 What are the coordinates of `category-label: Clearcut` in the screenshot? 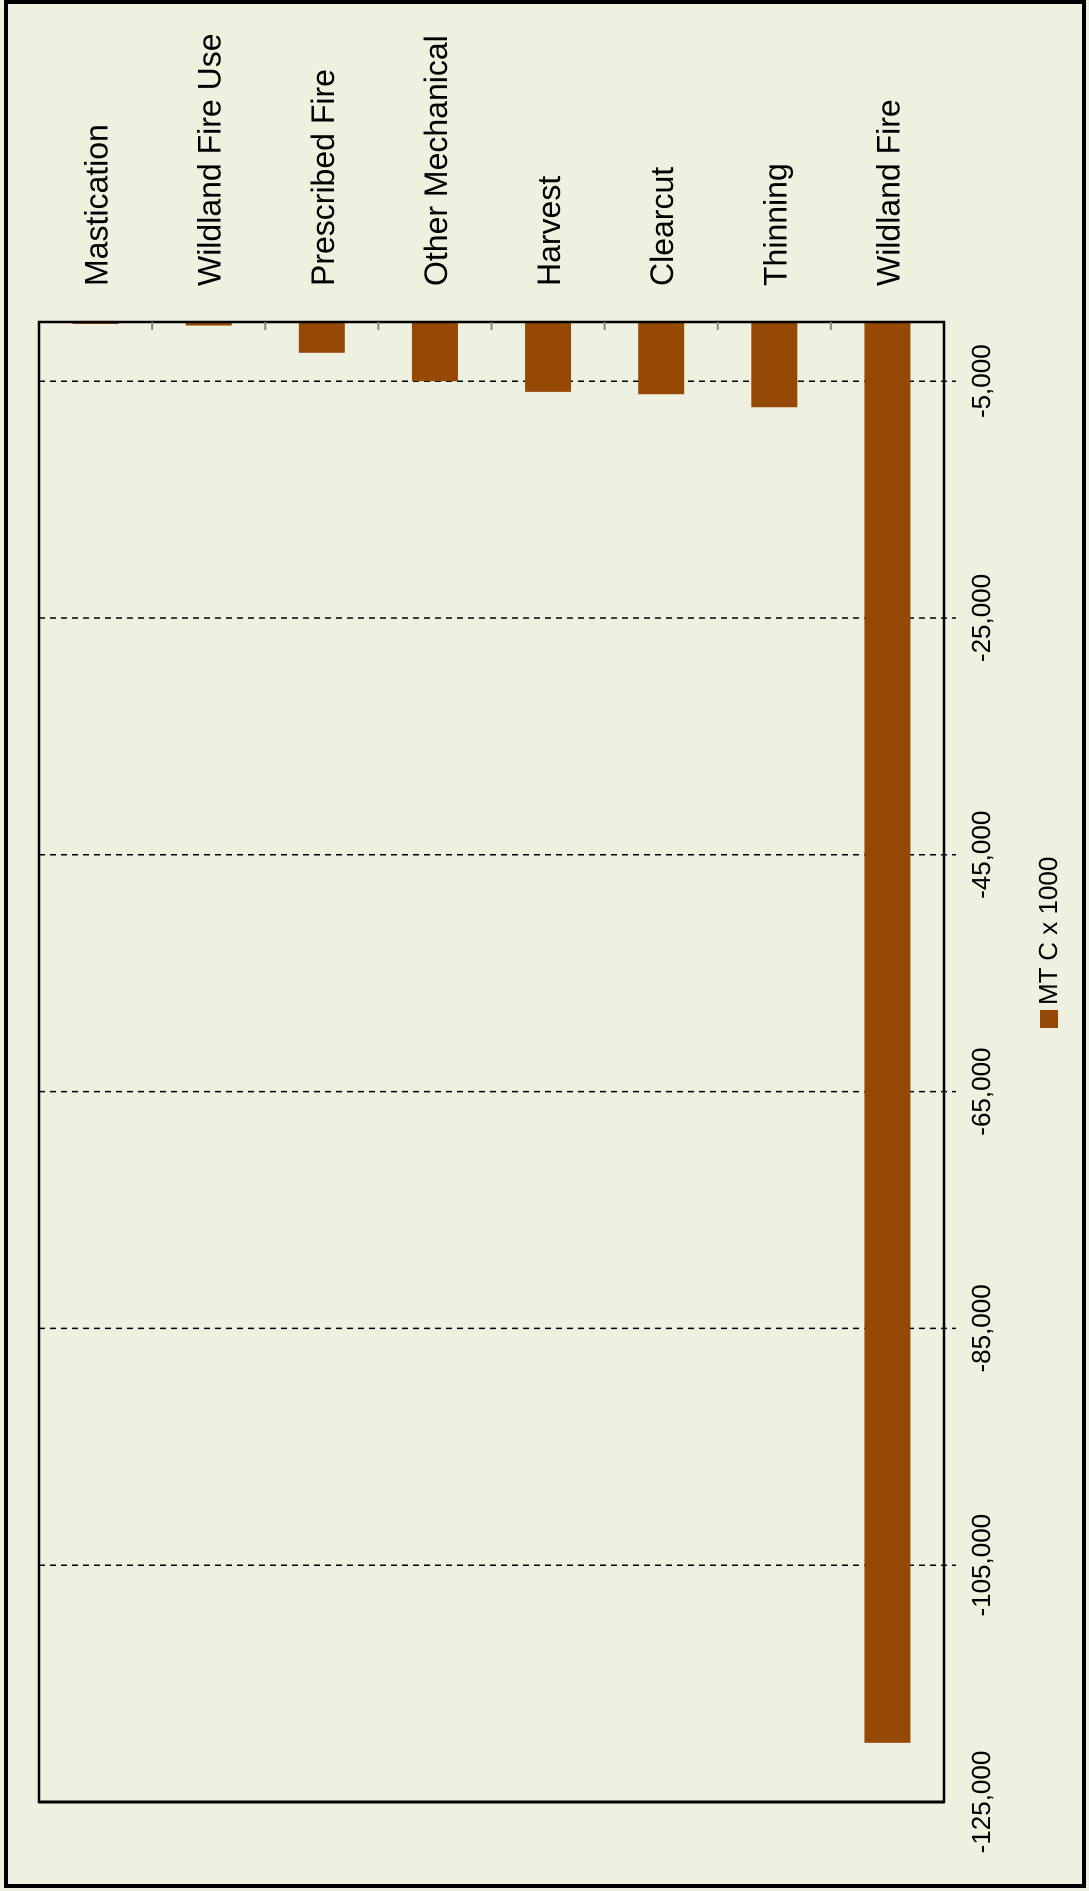 It's located at (662, 226).